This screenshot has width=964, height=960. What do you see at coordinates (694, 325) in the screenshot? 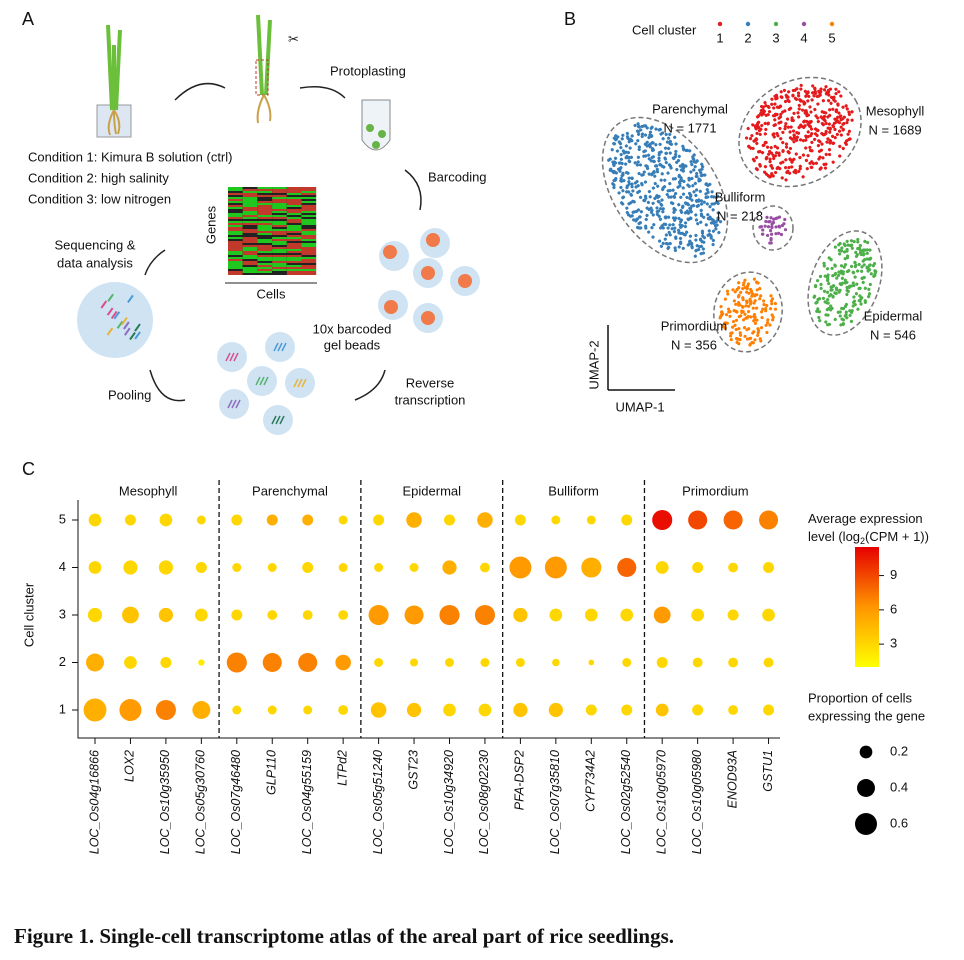
I see `cluster-name: Primordium` at bounding box center [694, 325].